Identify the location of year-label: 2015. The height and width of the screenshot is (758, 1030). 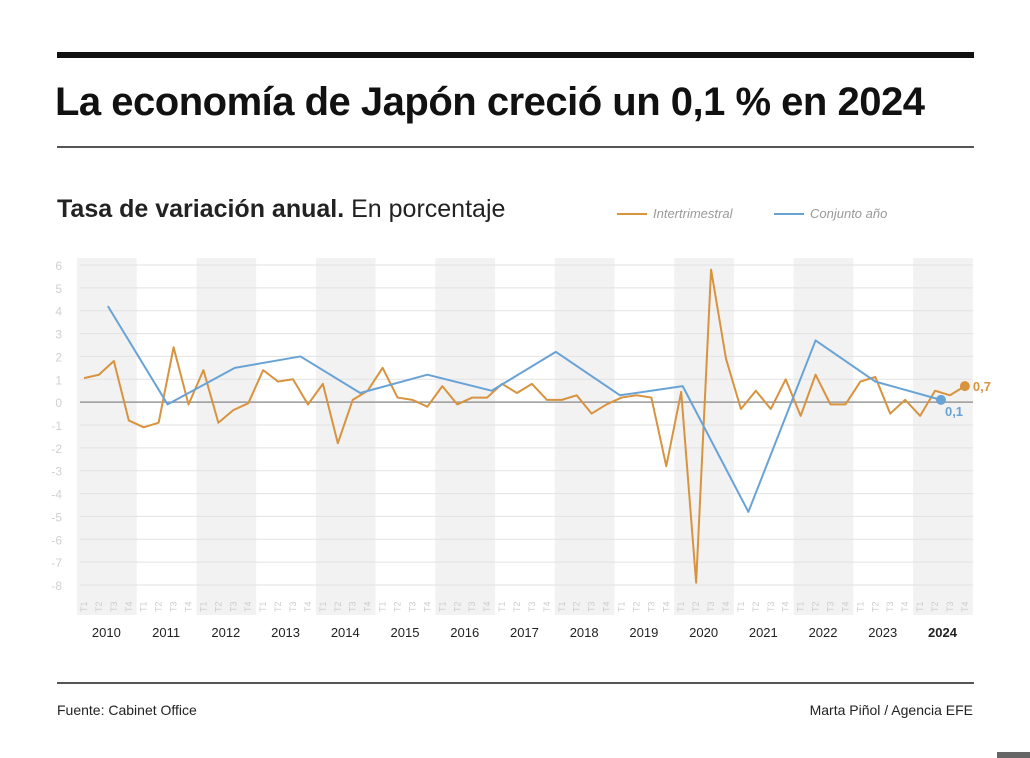
(405, 632).